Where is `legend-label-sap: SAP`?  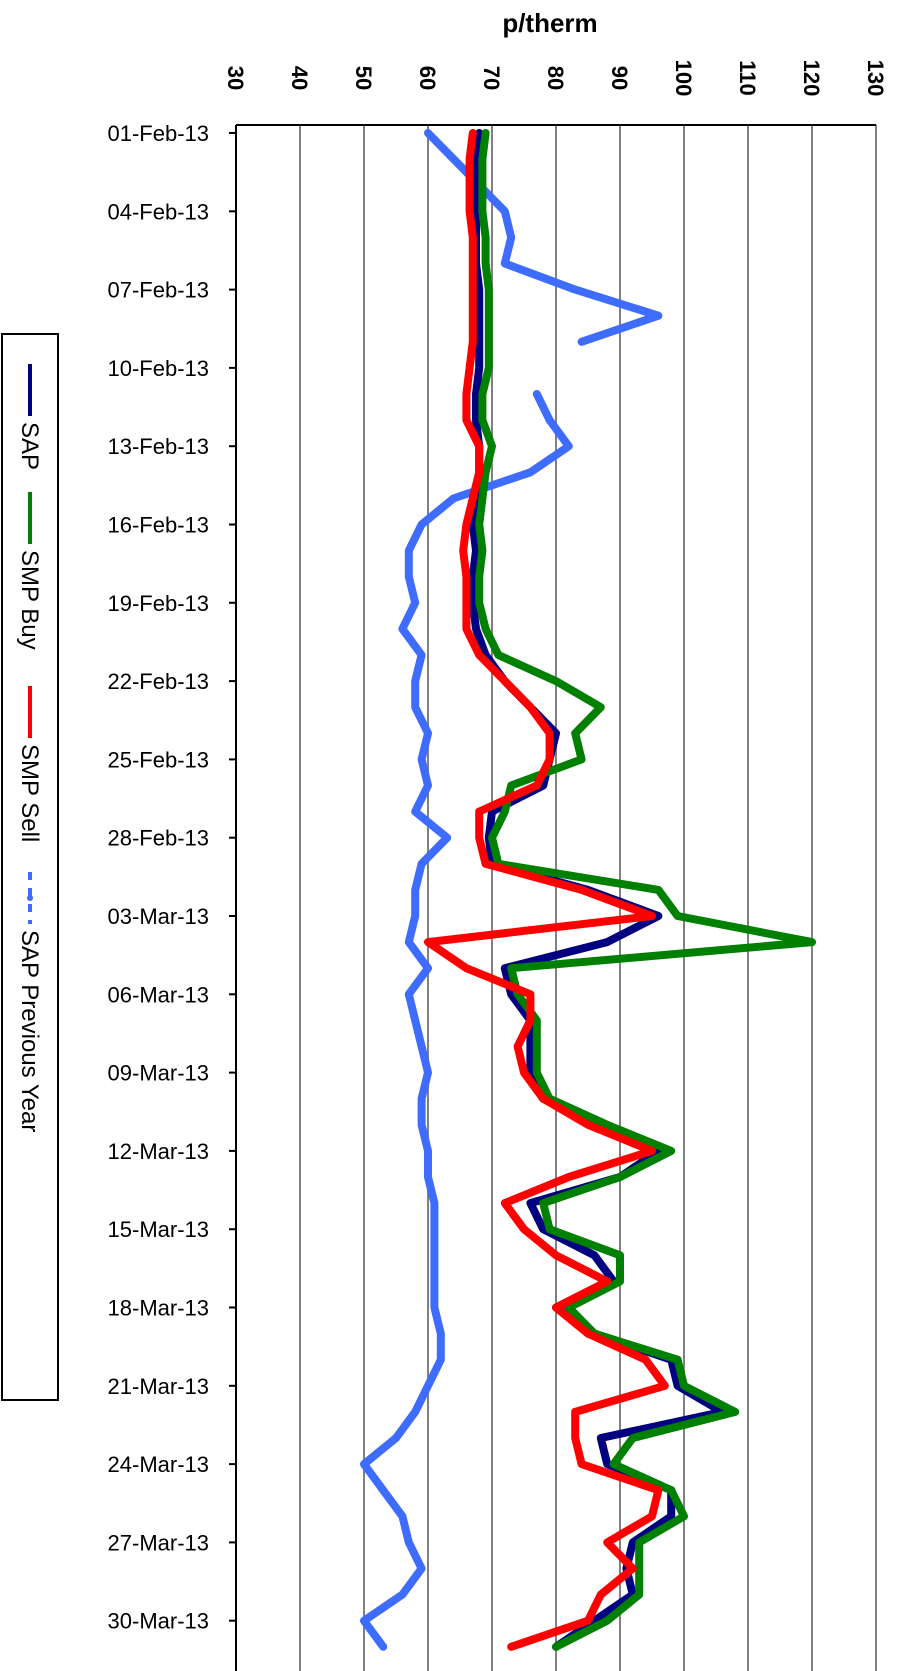 legend-label-sap: SAP is located at coordinates (29, 446).